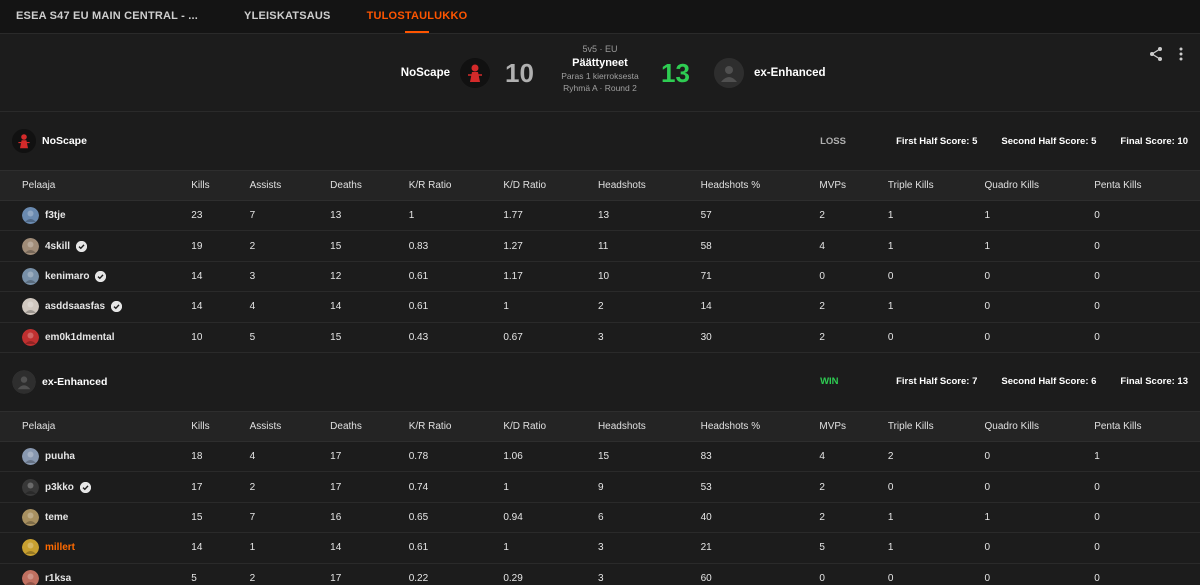 The height and width of the screenshot is (585, 1200). I want to click on stat-cell: 6, so click(649, 518).